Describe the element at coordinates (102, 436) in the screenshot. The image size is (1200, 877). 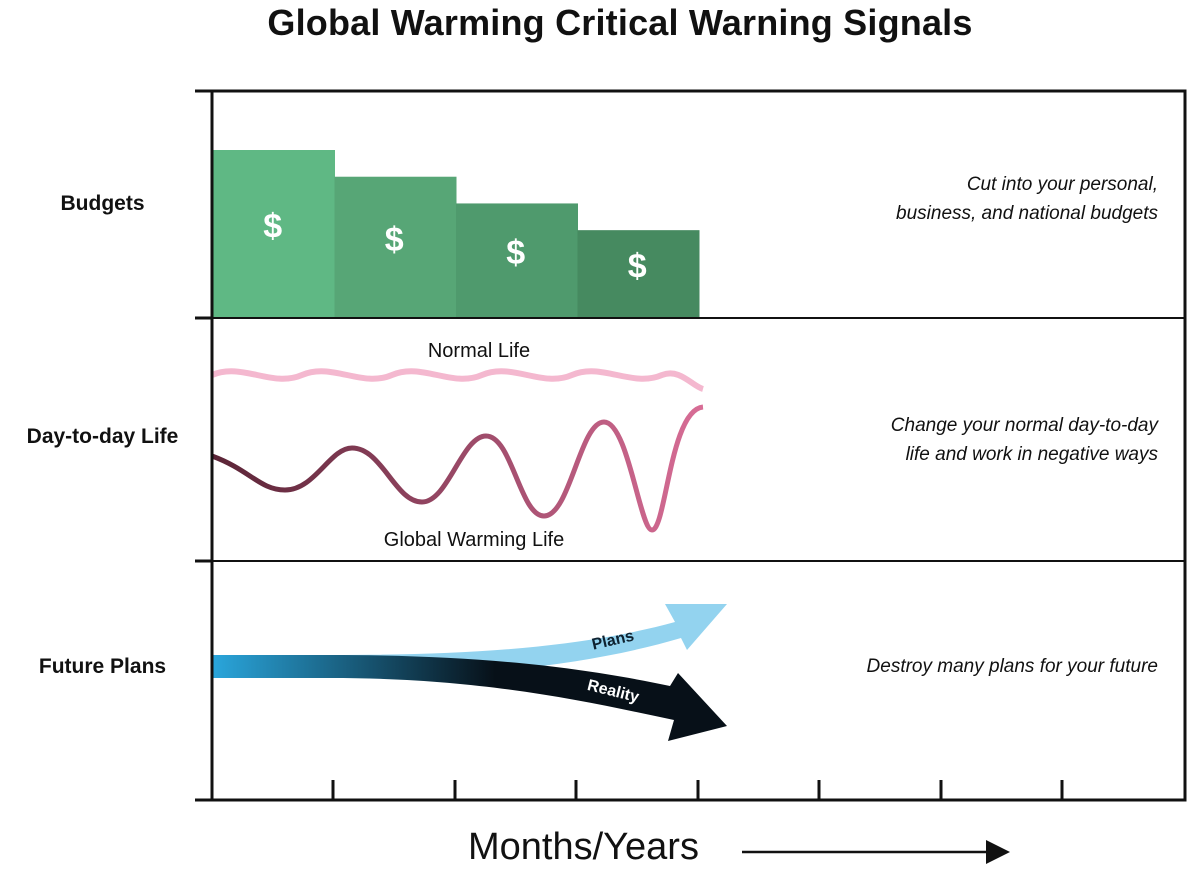
I see `row-label-day-to-day-life: Day-to-day Life` at that location.